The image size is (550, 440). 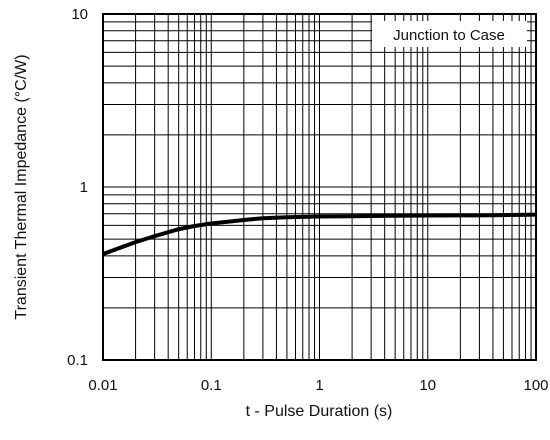 I want to click on x-tick-labels: 0.01 0.1 1 10 100, so click(x=318, y=385).